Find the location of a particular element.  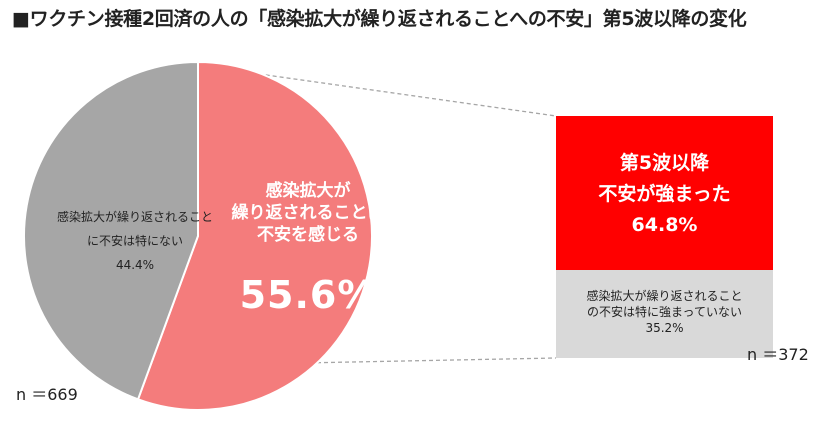

bar-segment-not-stronger-line-2: の不安は特に強まっていない is located at coordinates (664, 312).